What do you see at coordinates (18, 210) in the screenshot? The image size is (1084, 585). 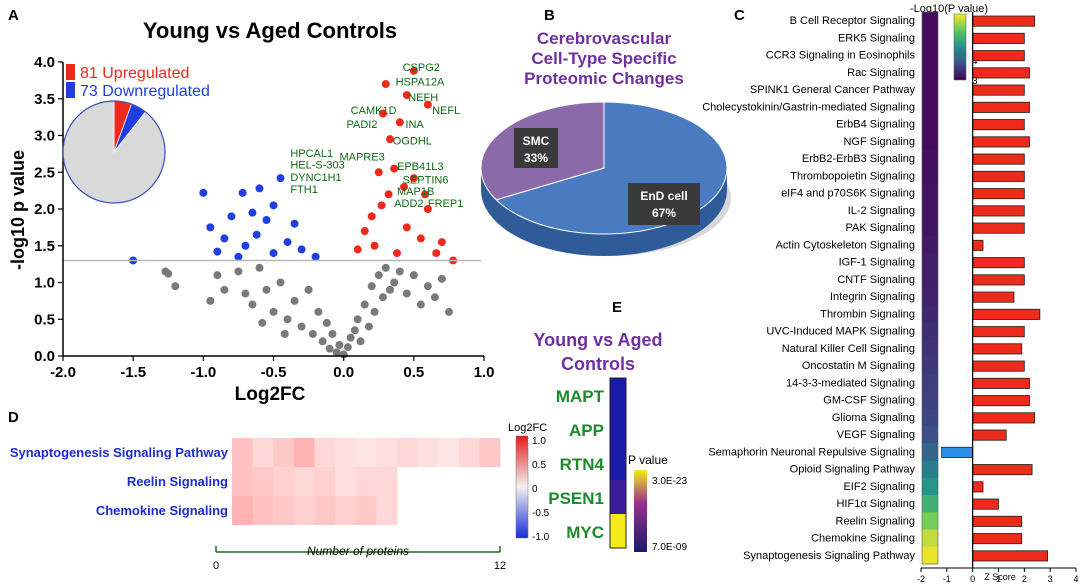 I see `volcano-y-label: -log10 p value` at bounding box center [18, 210].